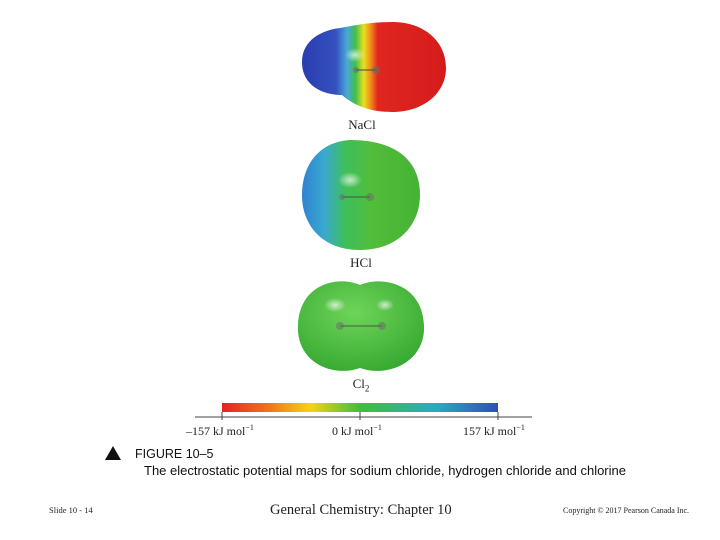 This screenshot has height=540, width=720. What do you see at coordinates (377, 427) in the screenshot?
I see `scale-zero-exp: −1` at bounding box center [377, 427].